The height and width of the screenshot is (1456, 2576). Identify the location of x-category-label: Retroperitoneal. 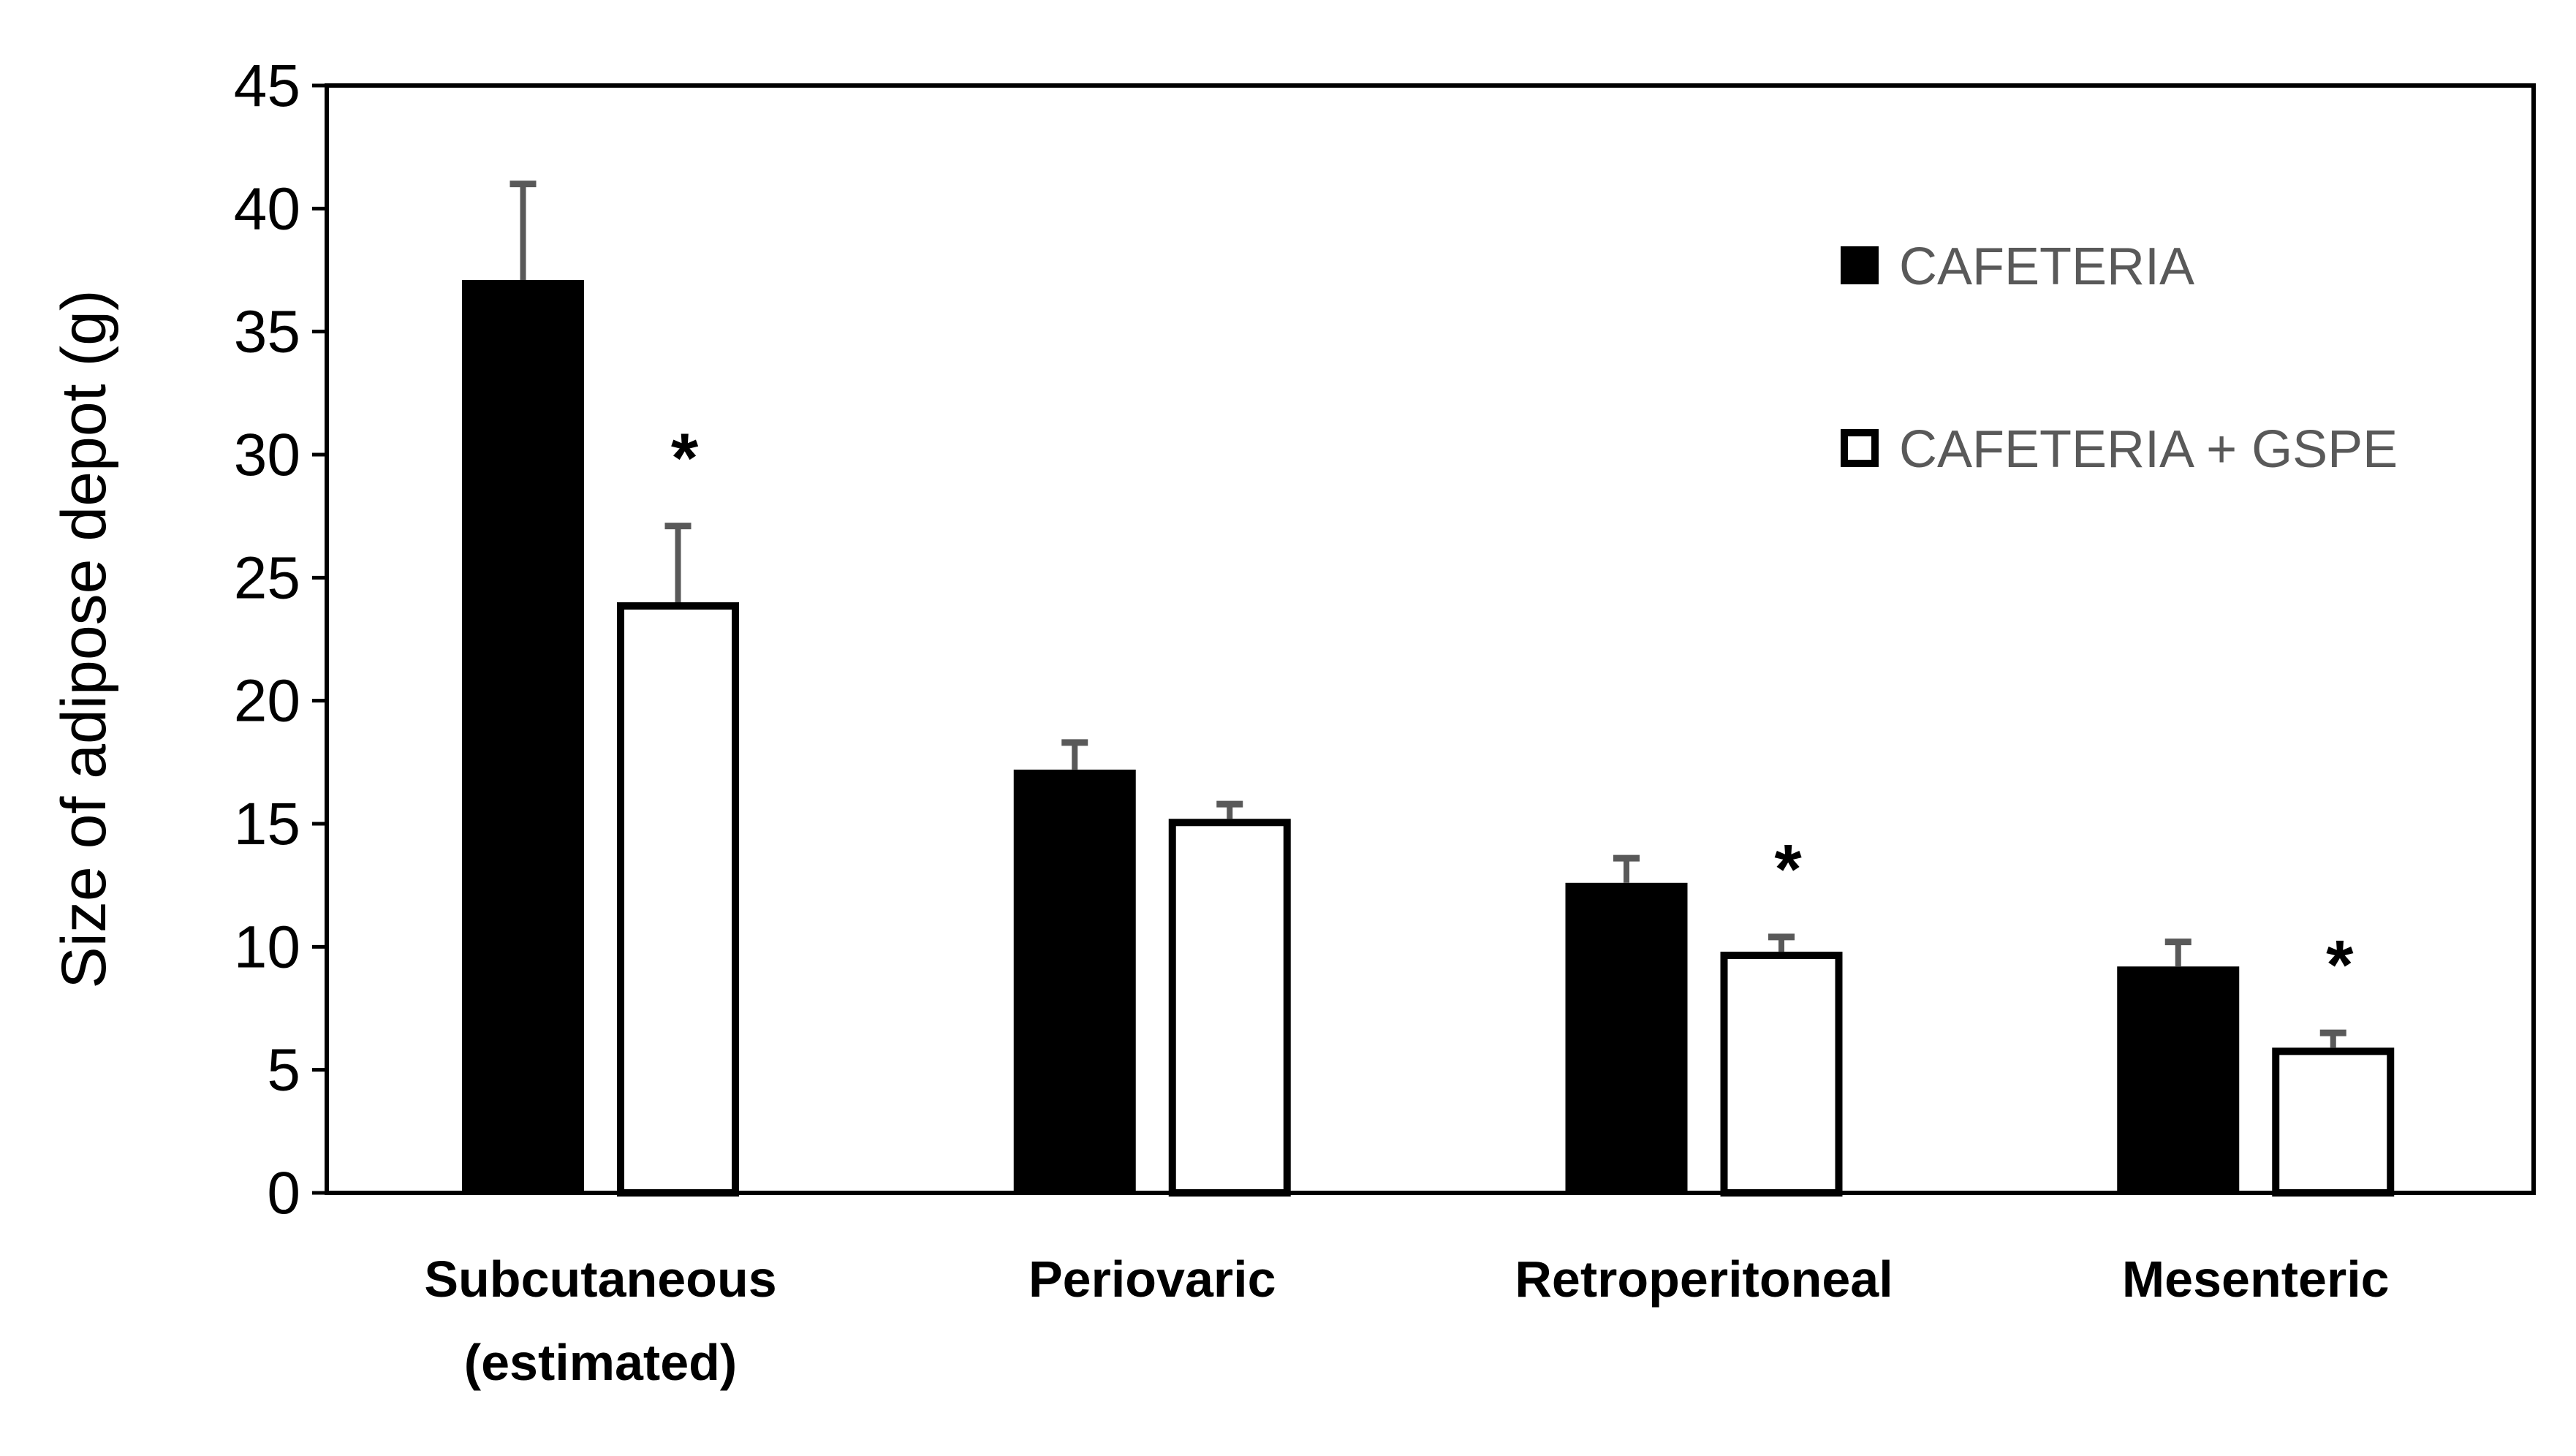
(1704, 1279).